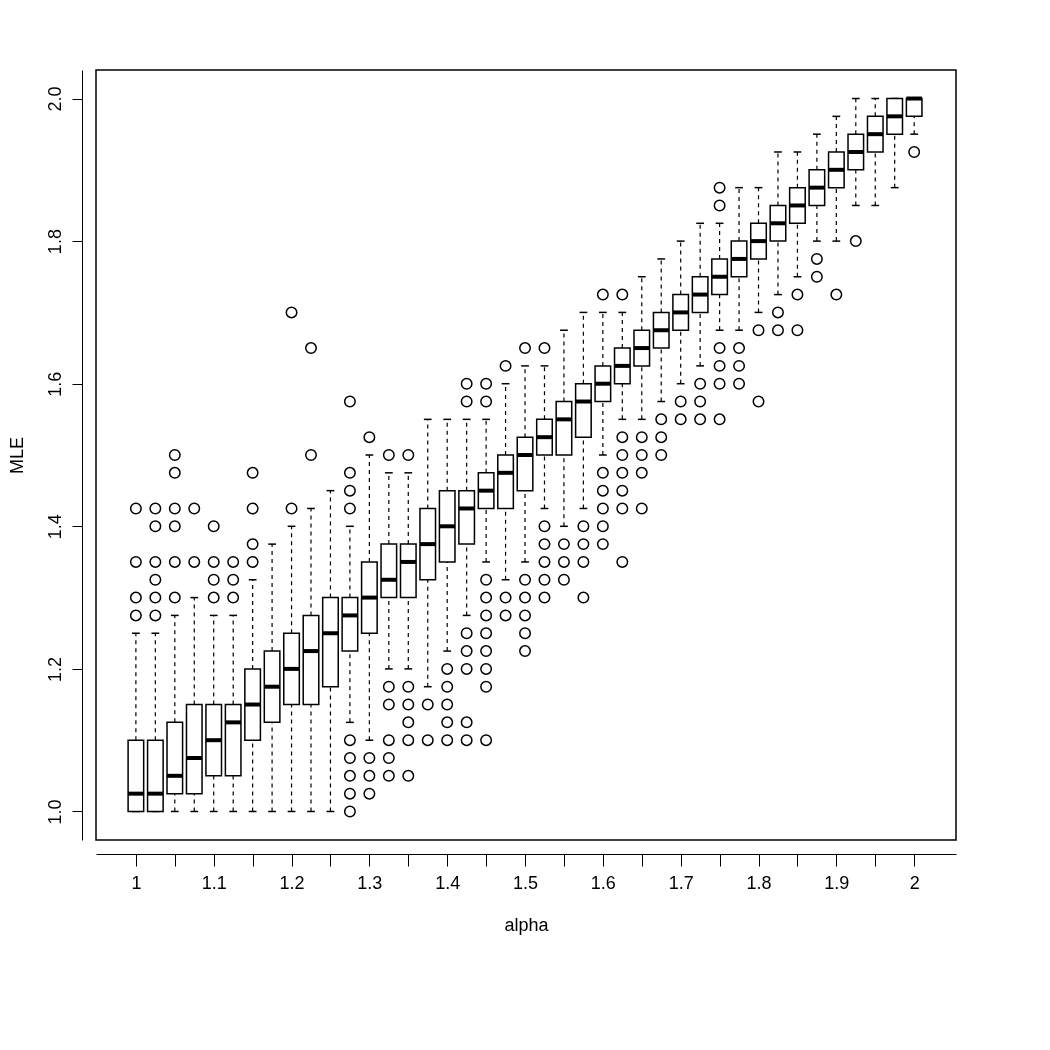 This screenshot has width=1050, height=1050. Describe the element at coordinates (370, 882) in the screenshot. I see `x-tick-label: 1.3` at that location.